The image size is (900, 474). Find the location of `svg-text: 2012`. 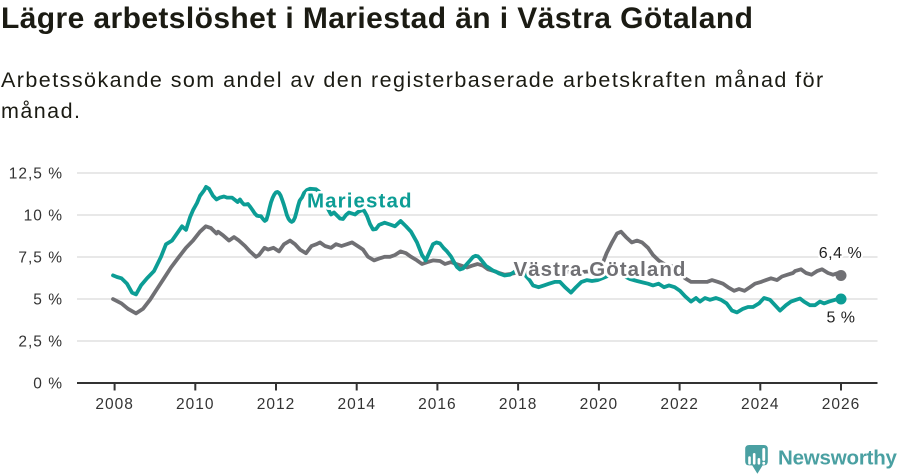

svg-text: 2012 is located at coordinates (276, 404).